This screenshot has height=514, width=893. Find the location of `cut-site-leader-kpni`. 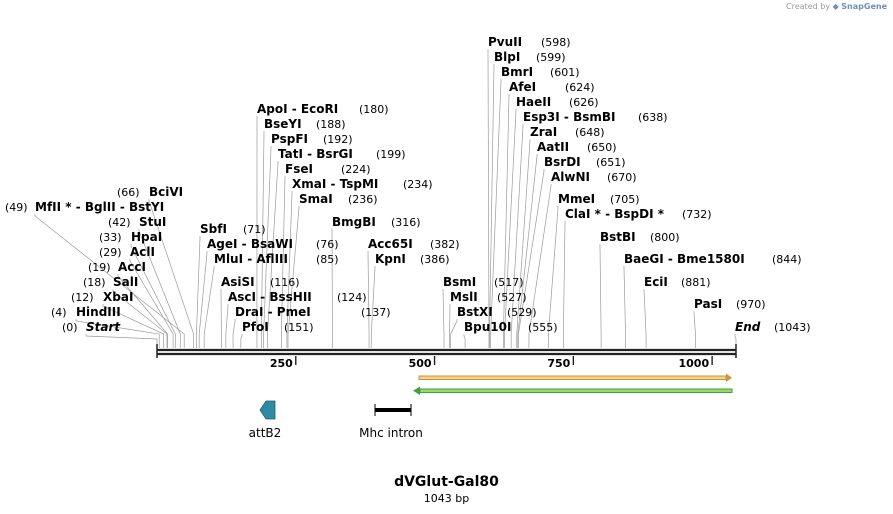

cut-site-leader-kpni is located at coordinates (373, 307).